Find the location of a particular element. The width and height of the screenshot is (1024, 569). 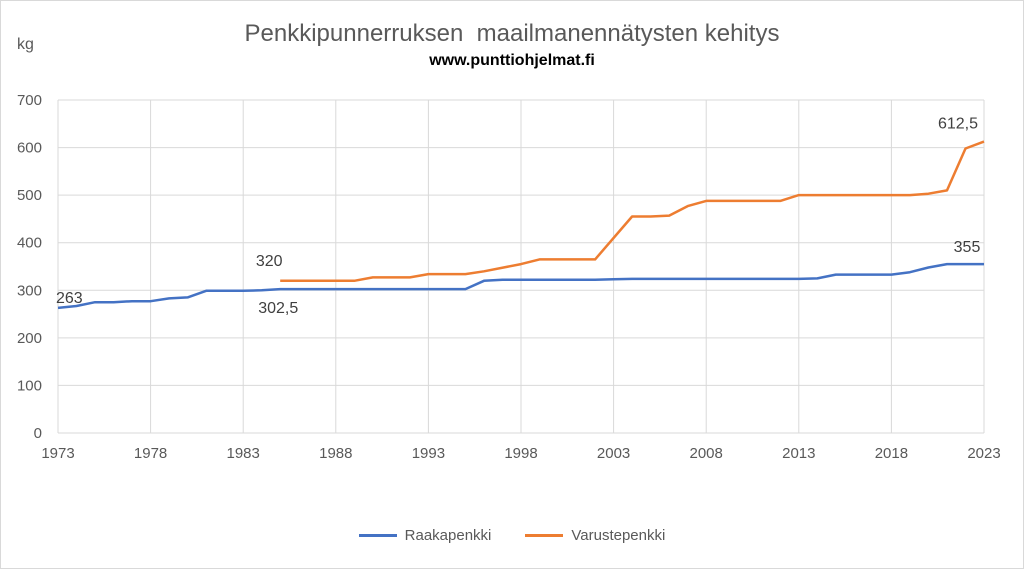

y-tick-label: 400 is located at coordinates (29, 243).